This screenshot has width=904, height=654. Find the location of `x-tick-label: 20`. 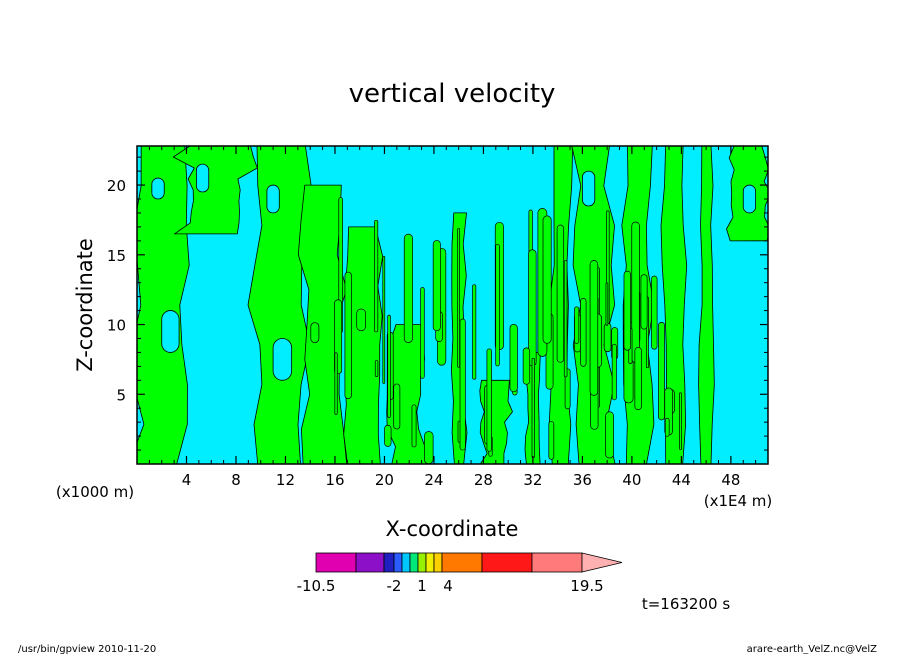

x-tick-label: 20 is located at coordinates (384, 480).